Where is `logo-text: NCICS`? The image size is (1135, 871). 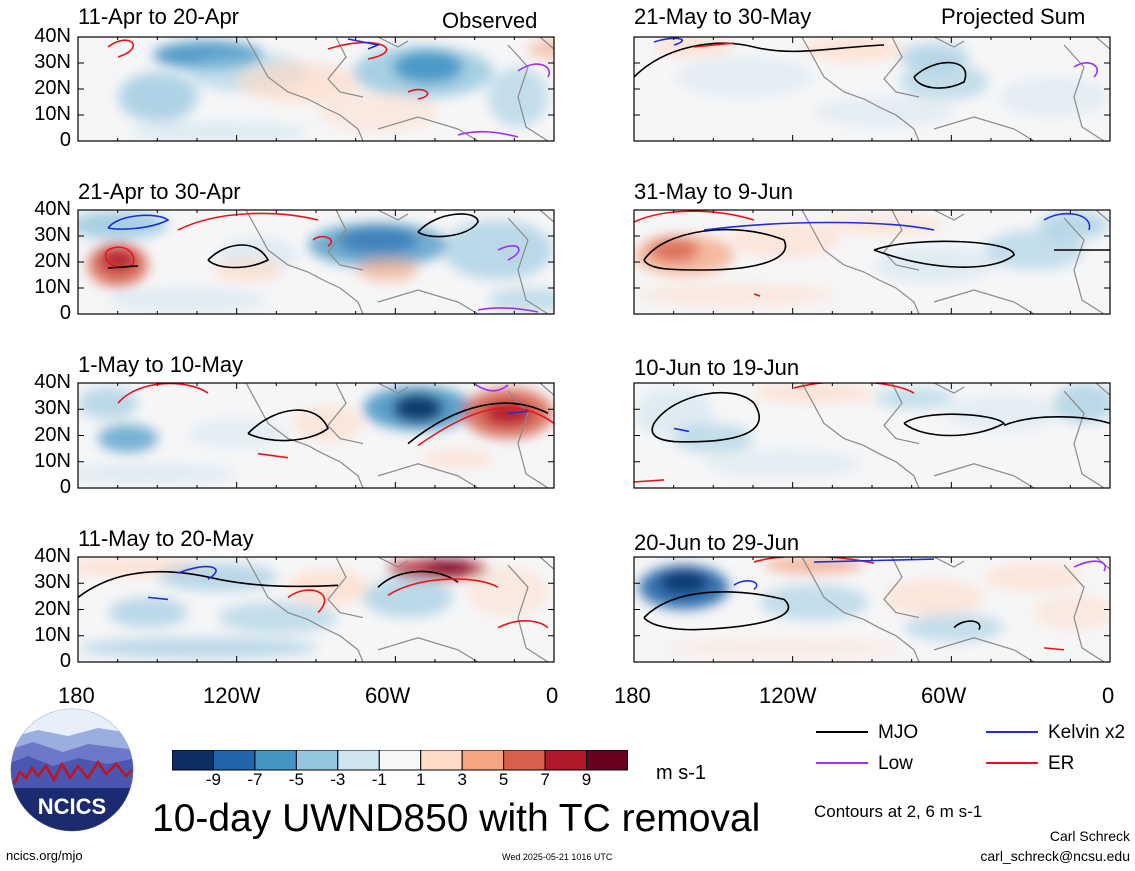
logo-text: NCICS is located at coordinates (72, 806).